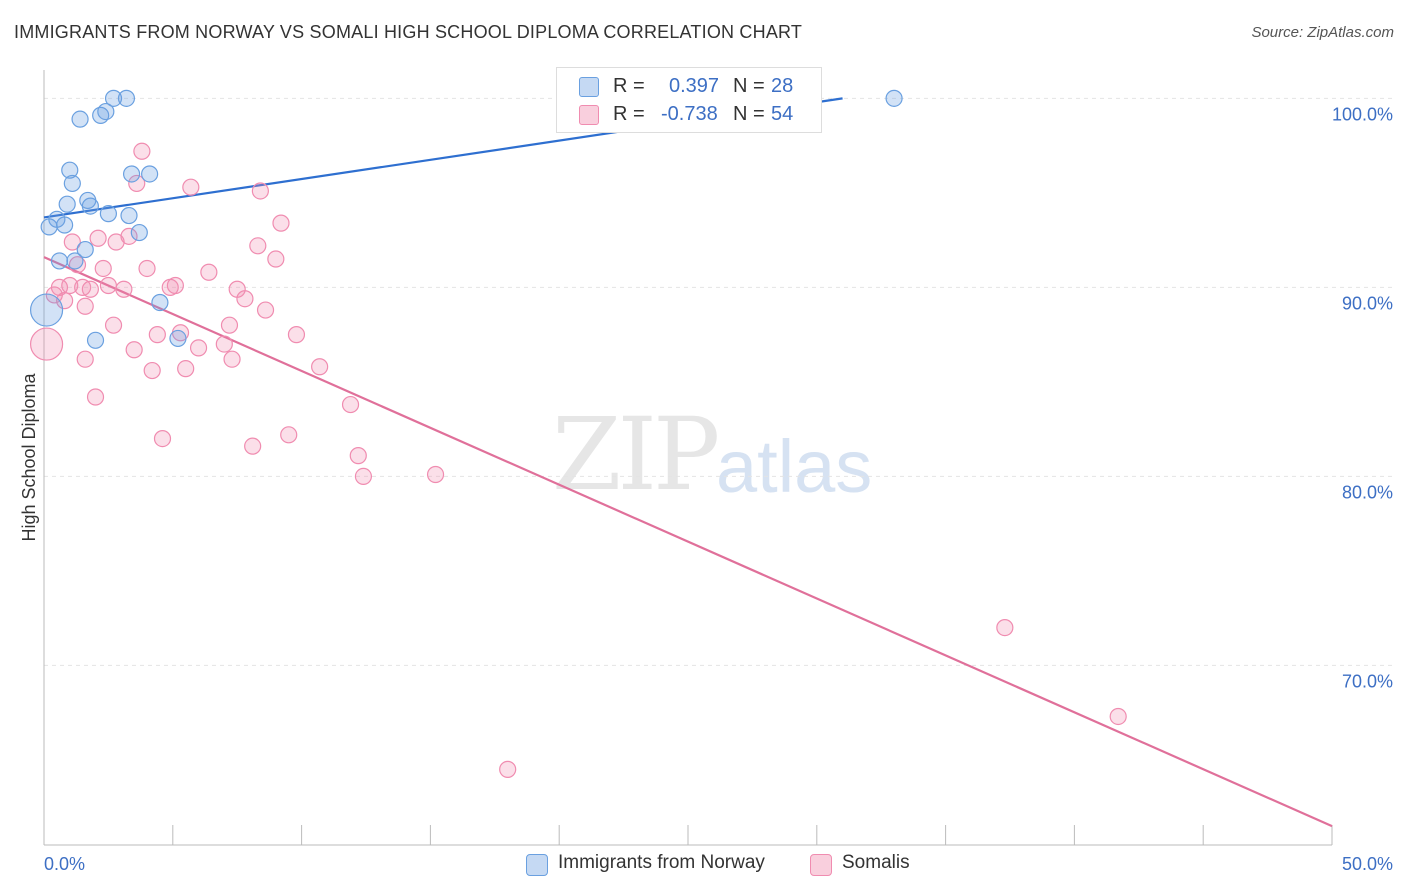  I want to click on x-tick-label-max: 50.0%, so click(1367, 864).